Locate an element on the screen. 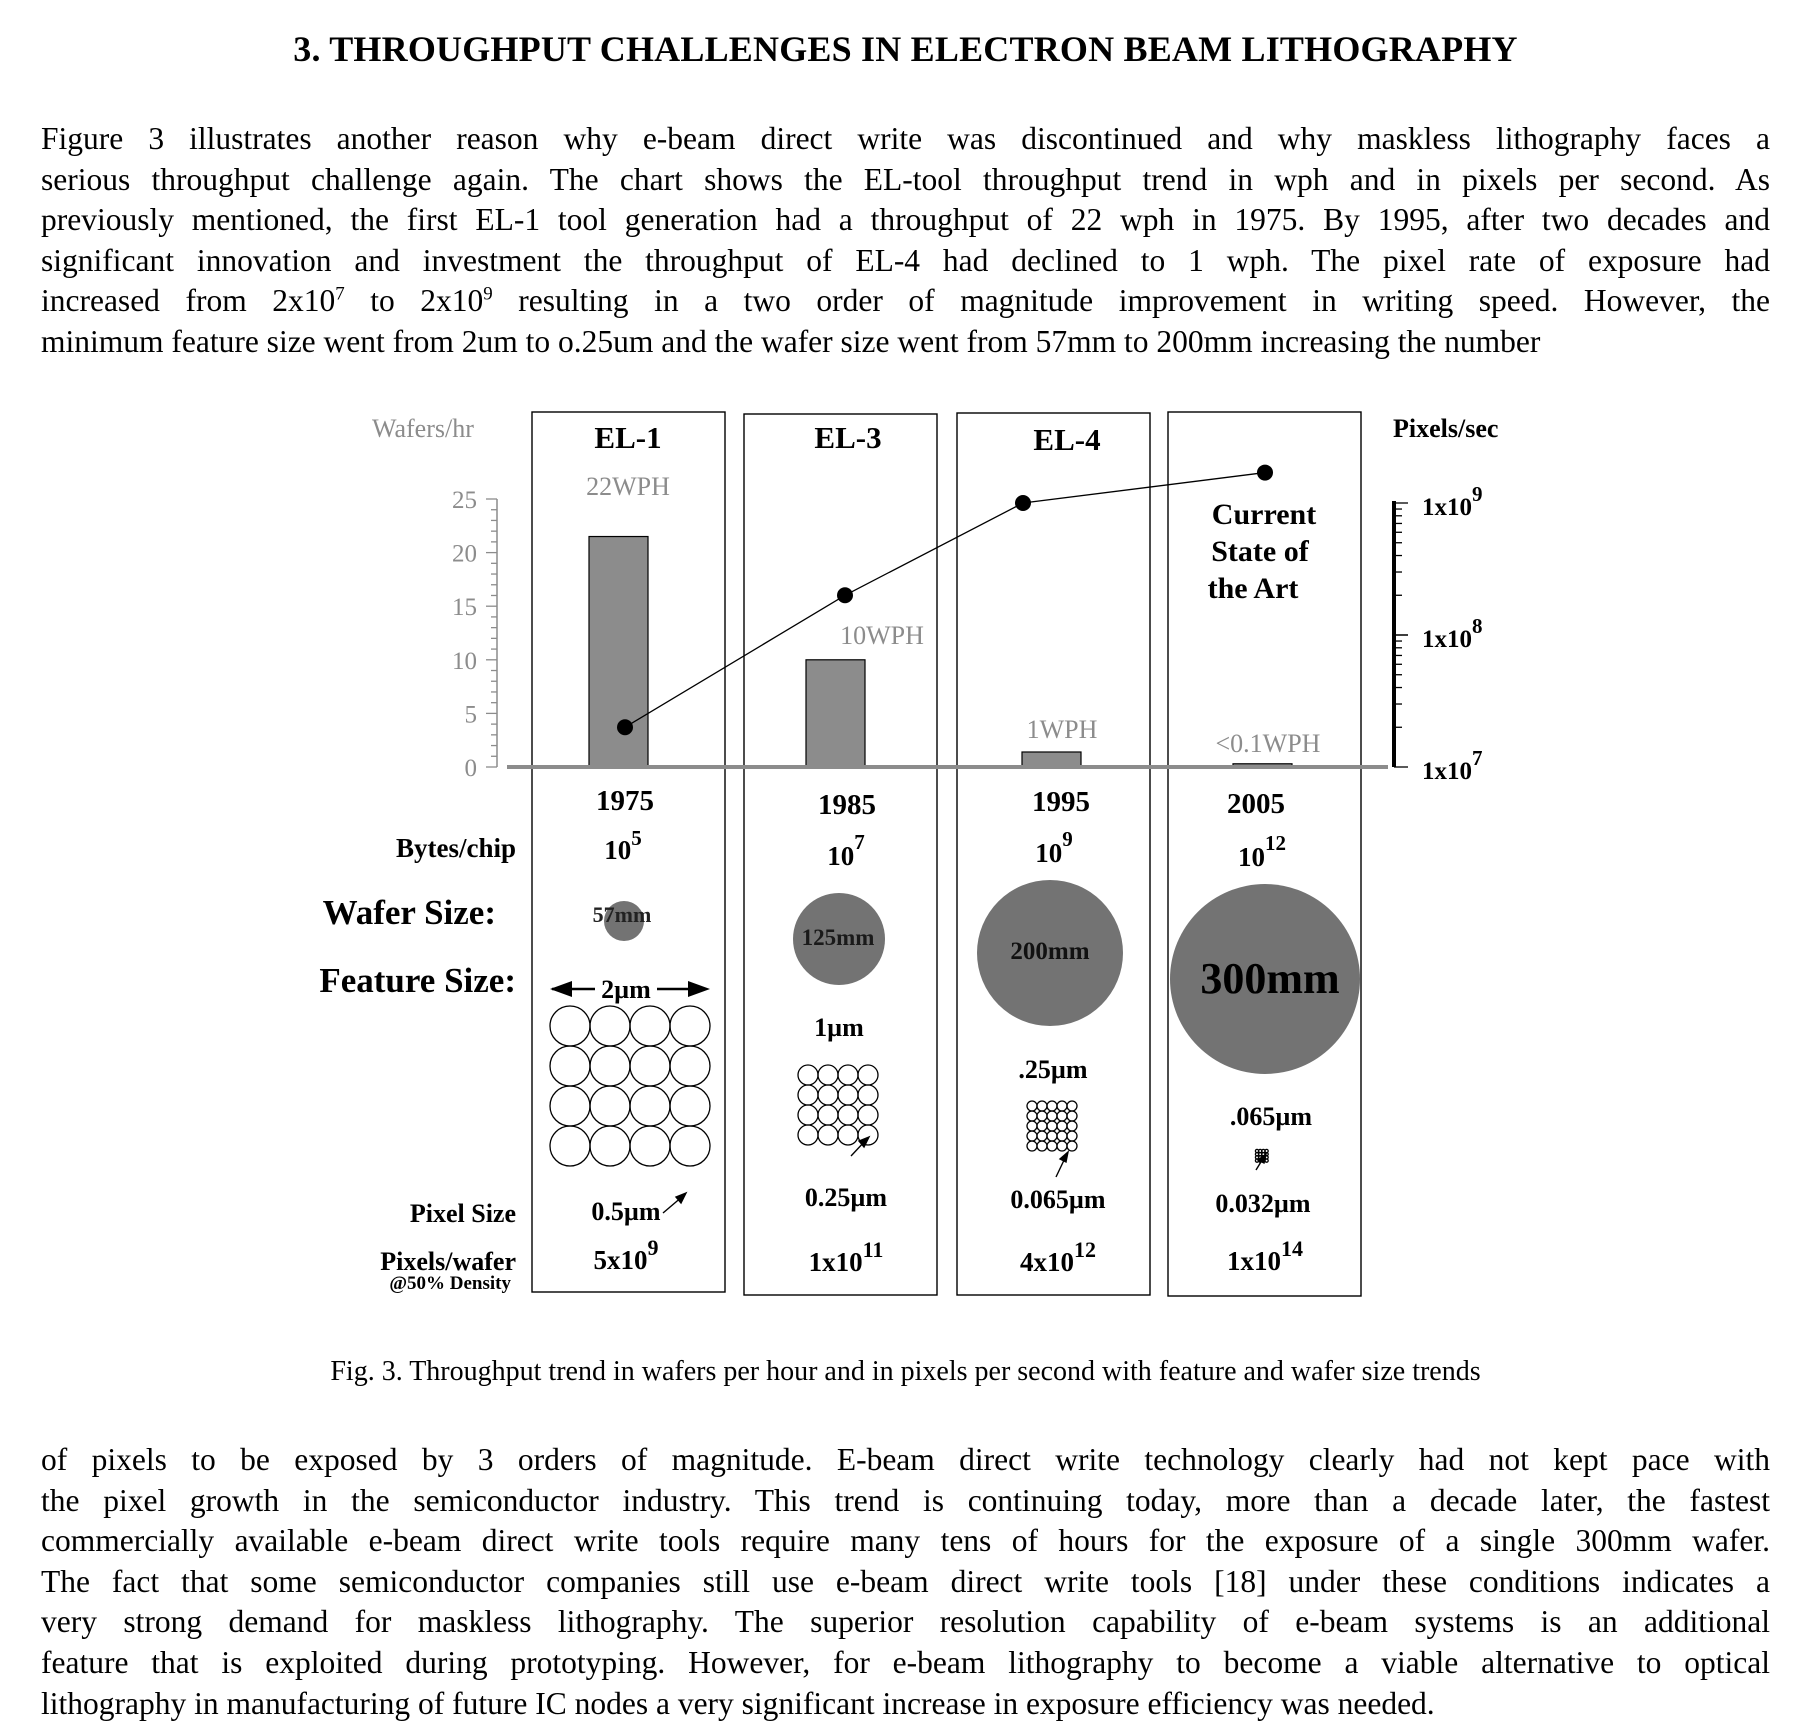  pixel-rate-polyline is located at coordinates (945, 599).